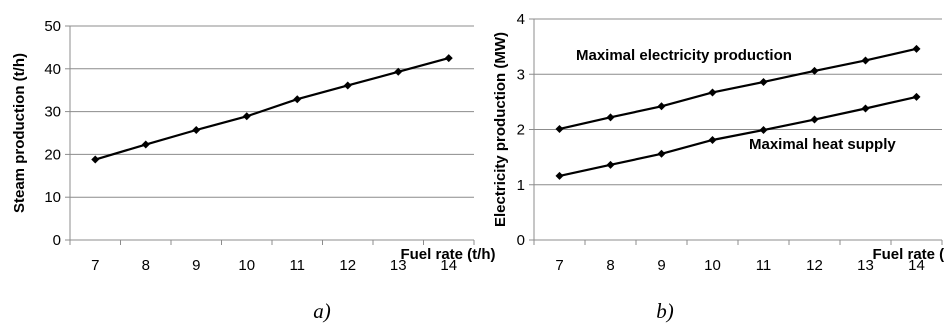  I want to click on y-axis-title: Steam production (t/h), so click(19, 133).